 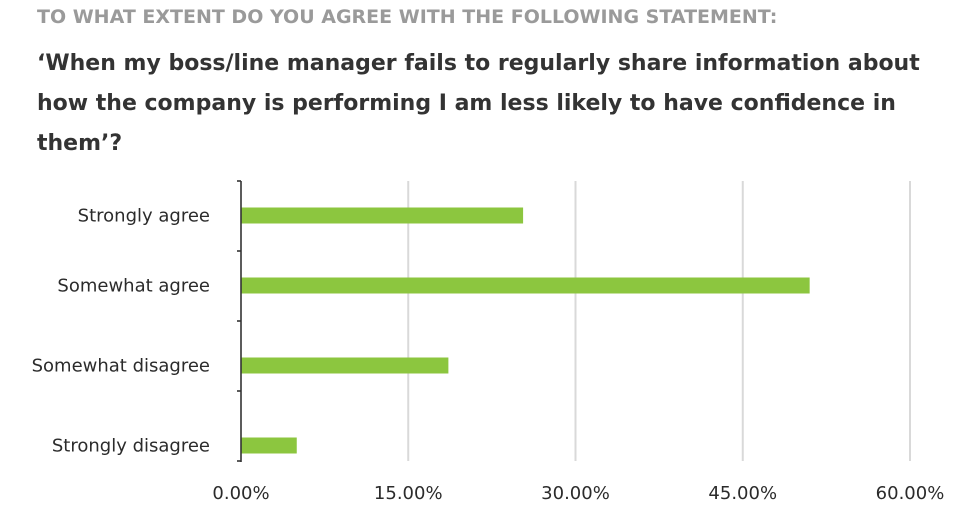 What do you see at coordinates (239, 321) in the screenshot?
I see `y-axis` at bounding box center [239, 321].